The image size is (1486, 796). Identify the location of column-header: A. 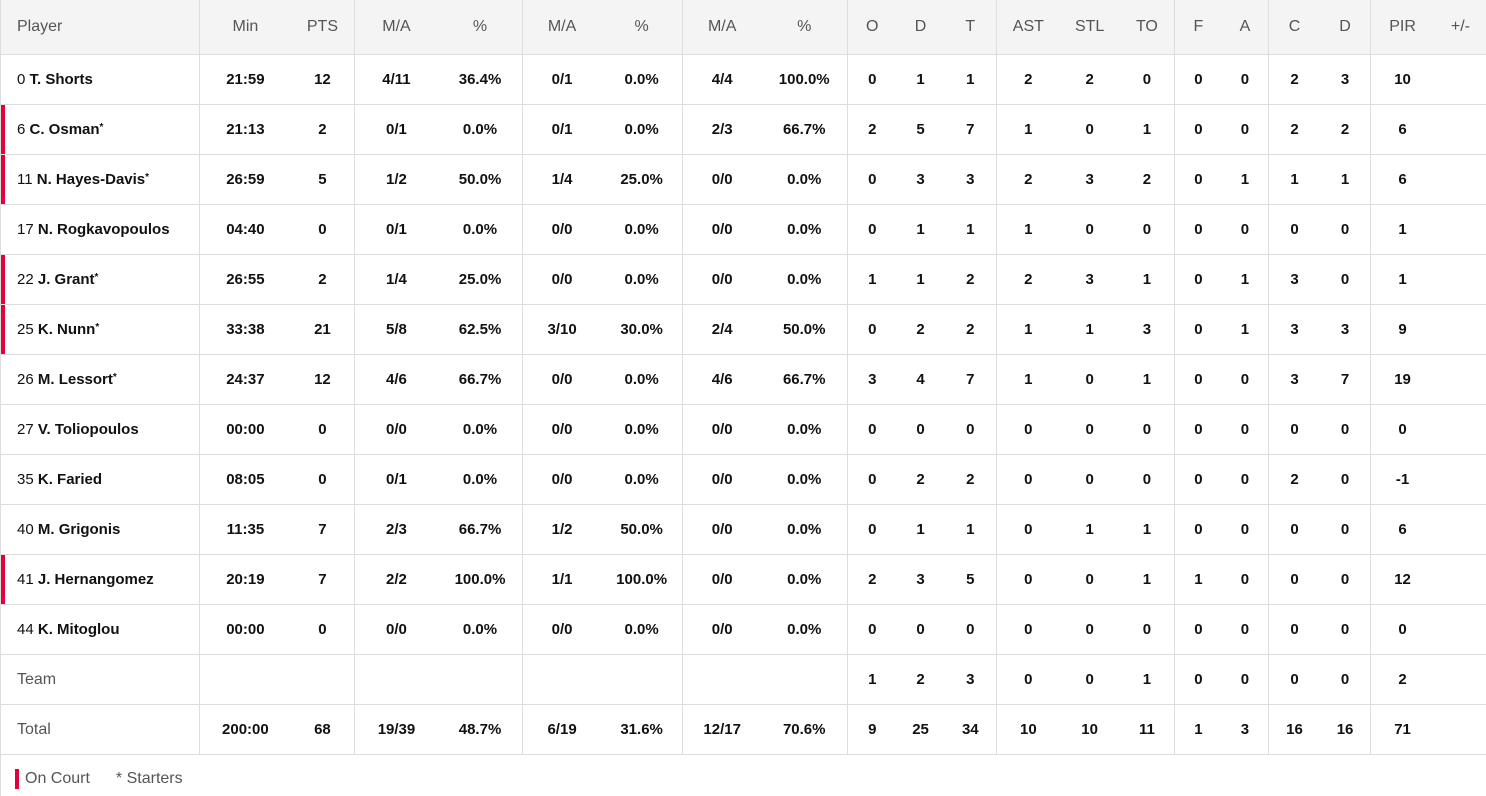
(1245, 27).